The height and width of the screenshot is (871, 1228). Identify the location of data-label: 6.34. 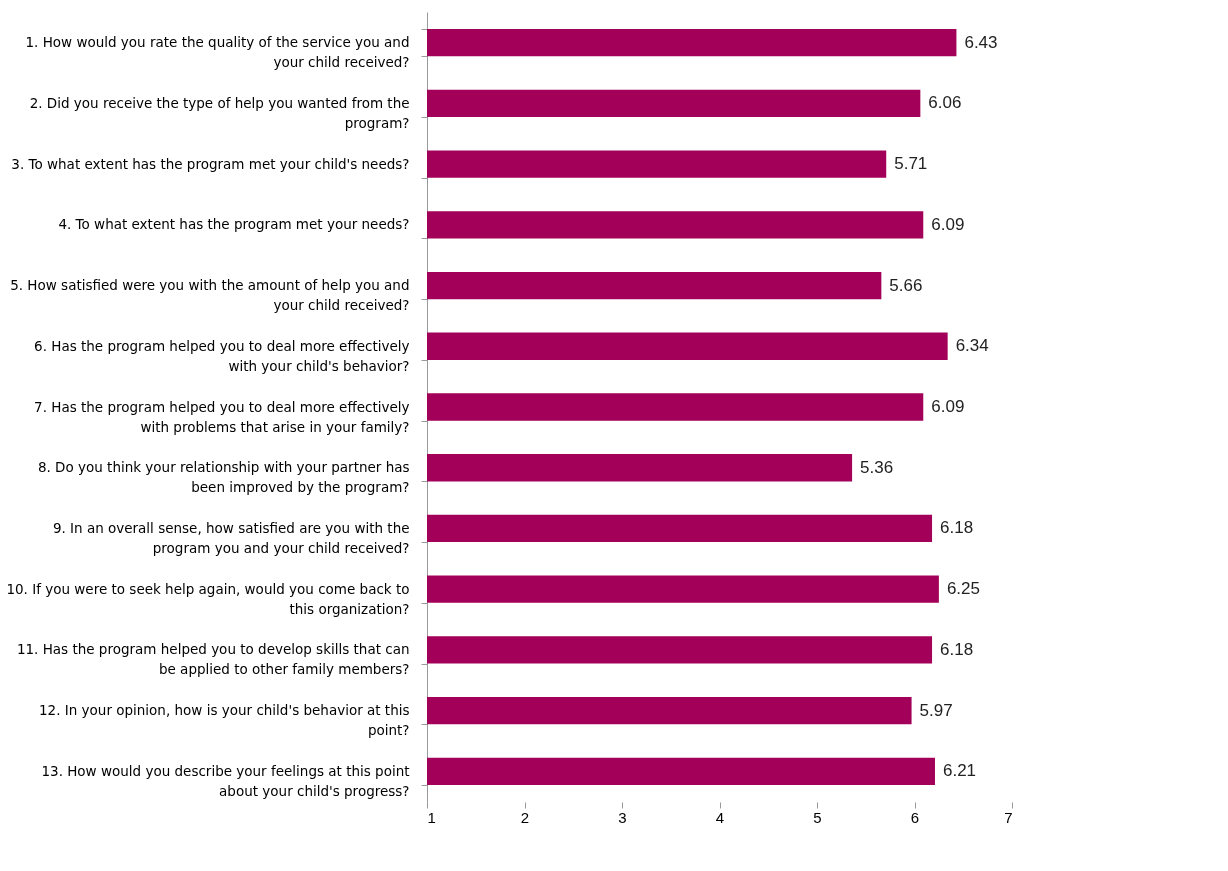
(972, 346).